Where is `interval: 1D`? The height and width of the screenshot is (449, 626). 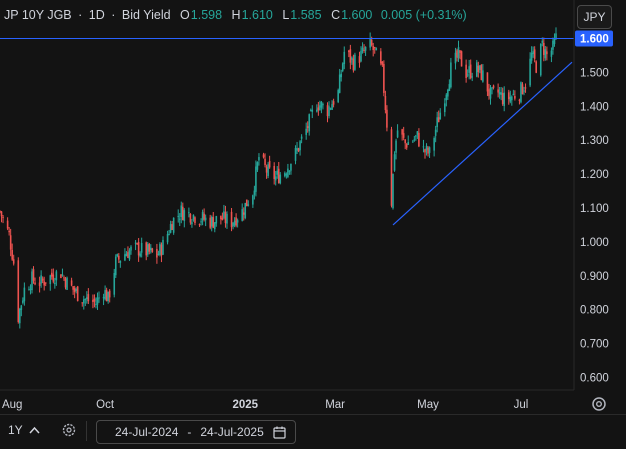
interval: 1D is located at coordinates (96, 15).